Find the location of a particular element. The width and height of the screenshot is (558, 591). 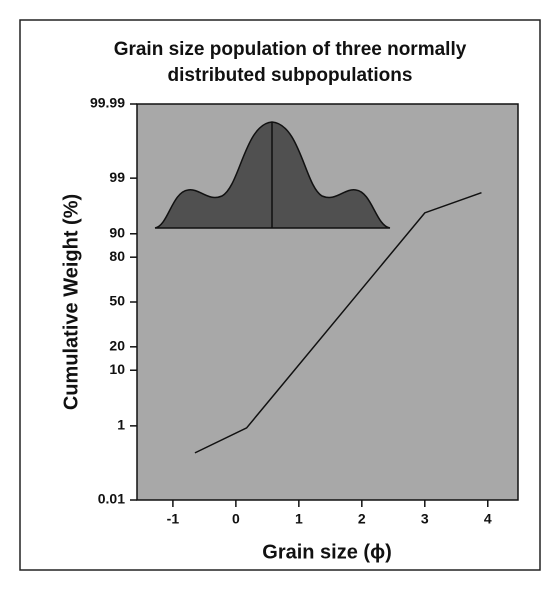

y-tick-label: 10 is located at coordinates (117, 369).